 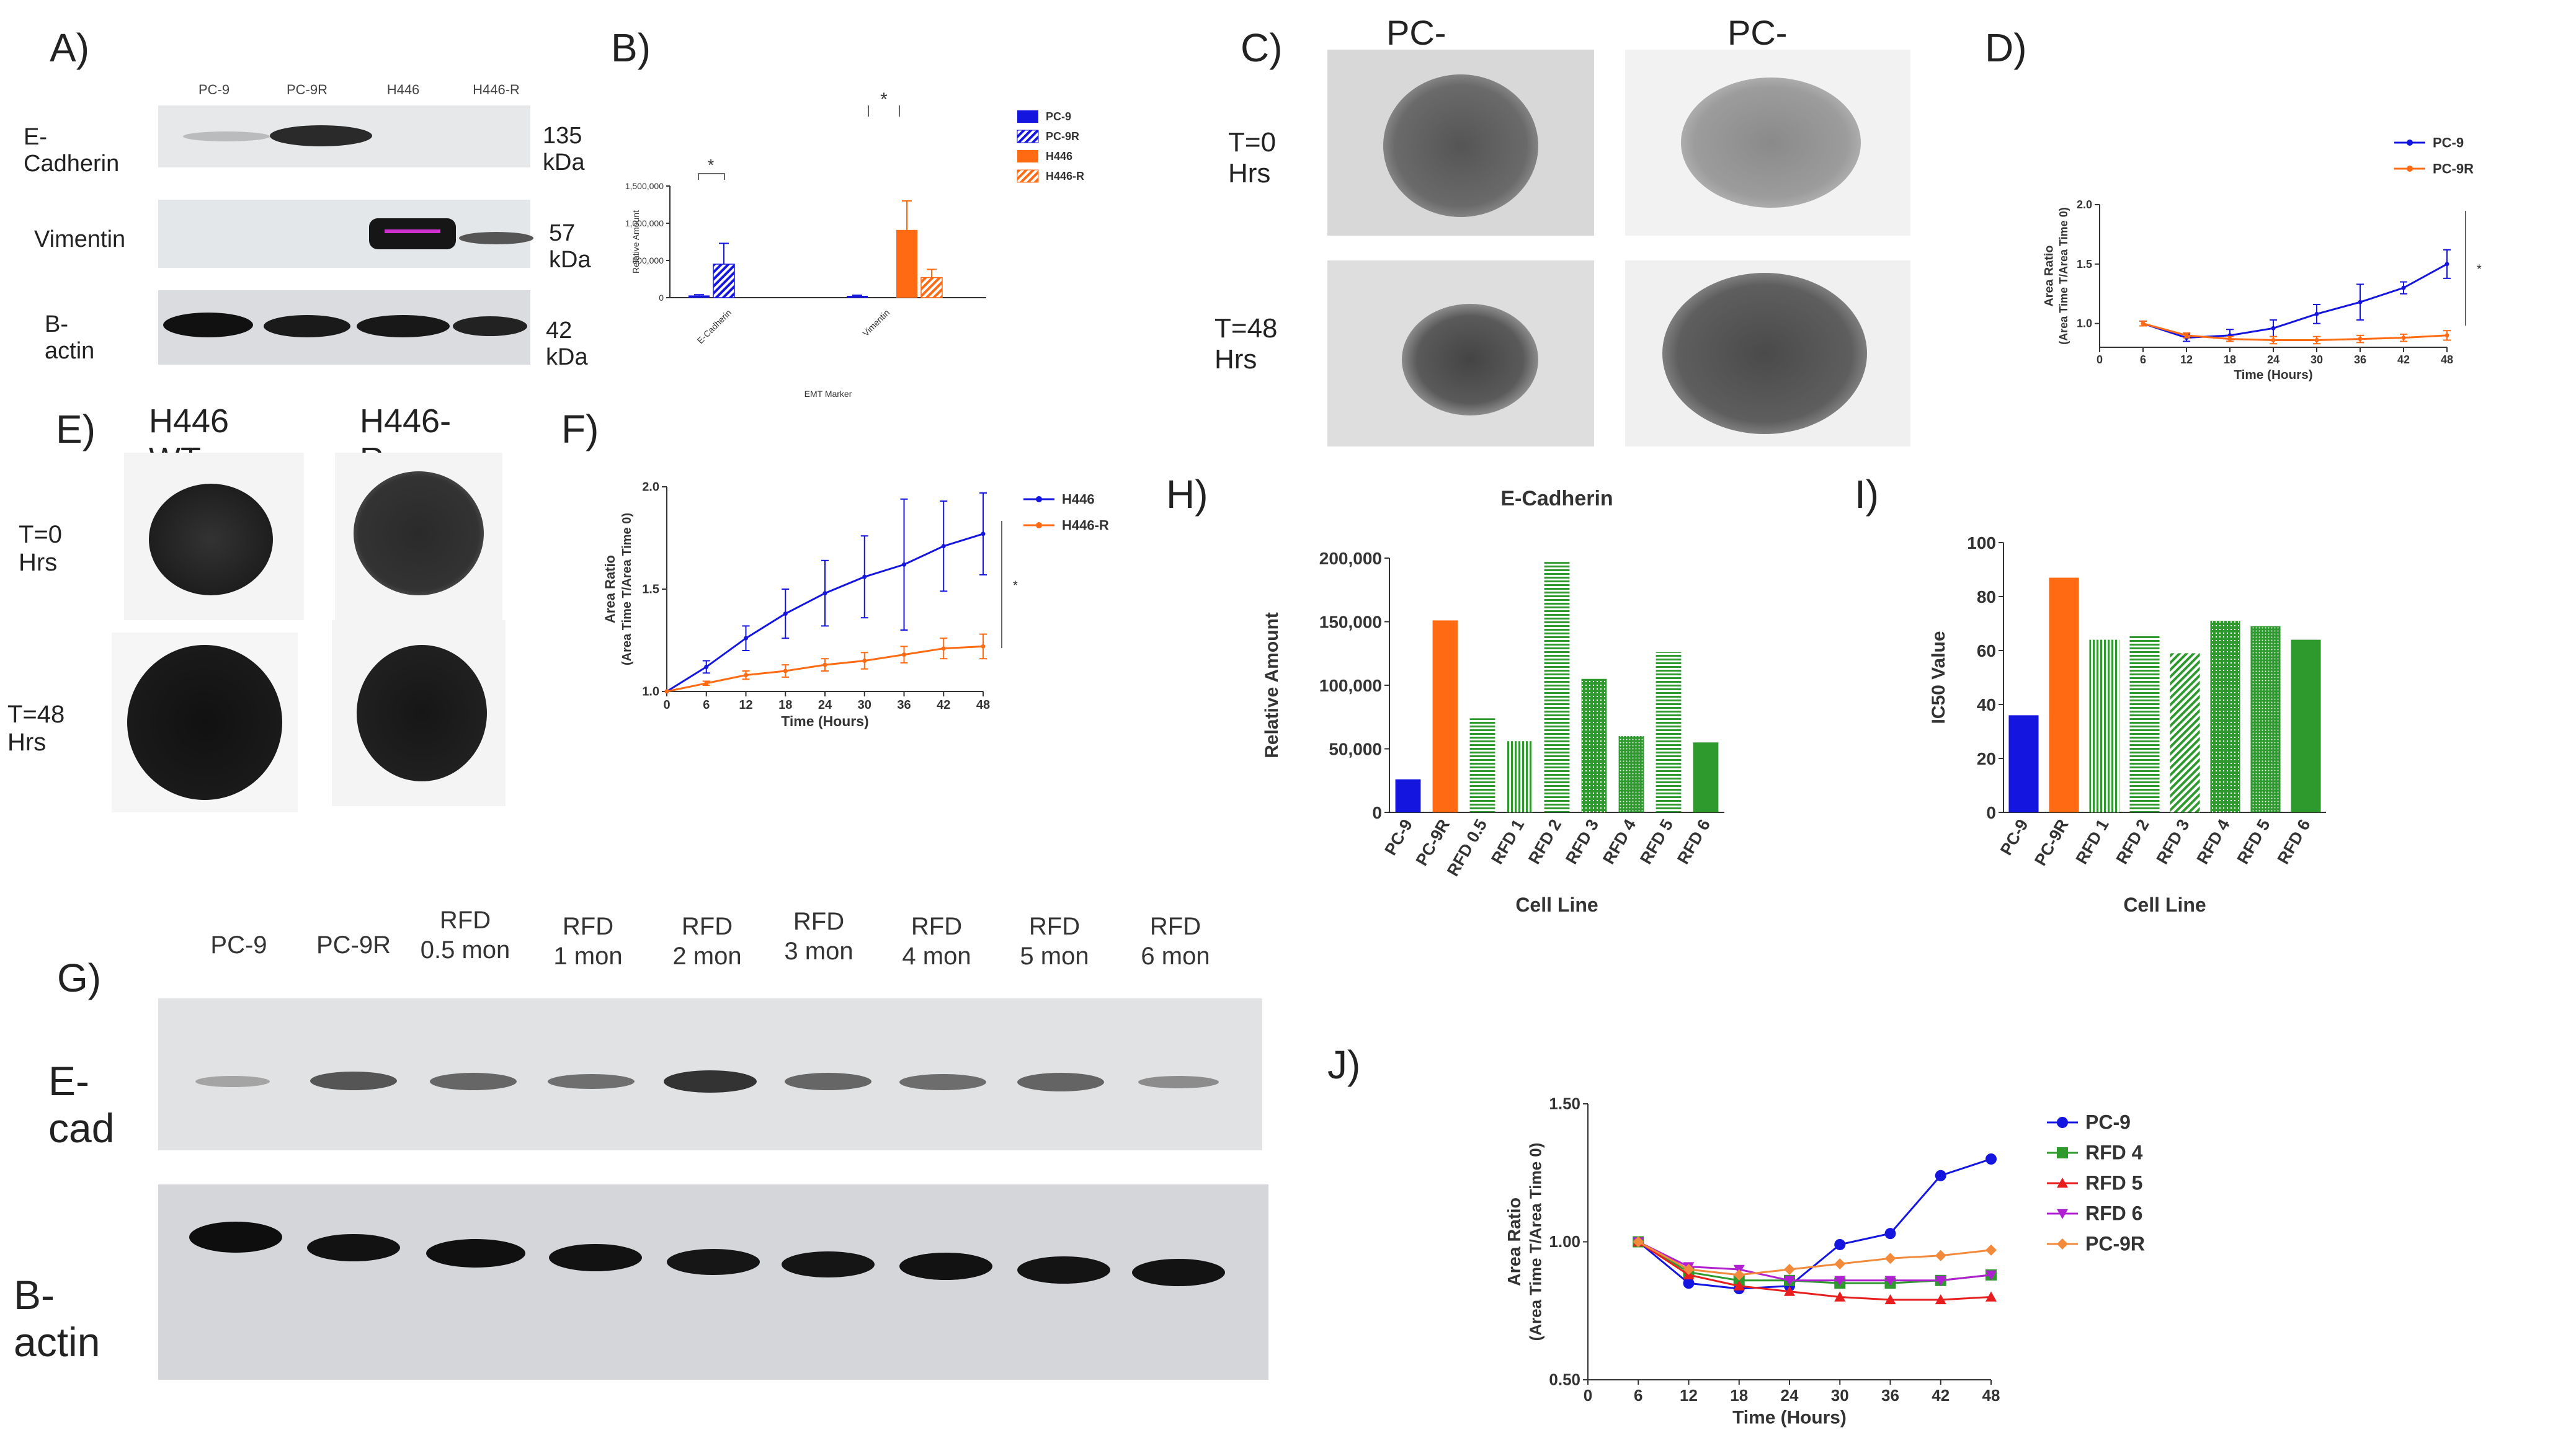 What do you see at coordinates (1062, 136) in the screenshot?
I see `legend-label: PC-9R` at bounding box center [1062, 136].